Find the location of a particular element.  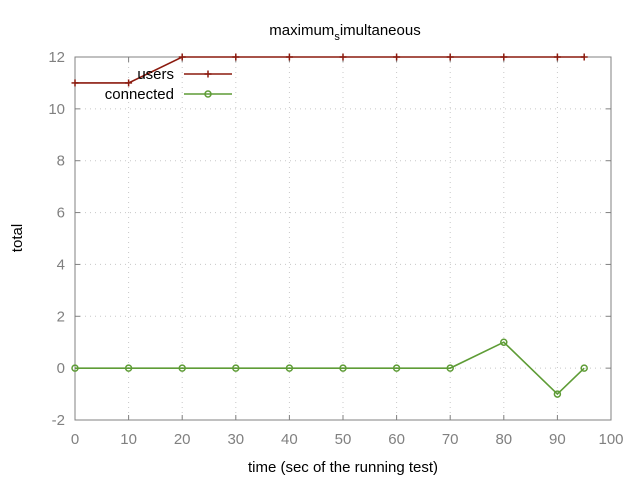

chart-title-subscript: s is located at coordinates (337, 37).